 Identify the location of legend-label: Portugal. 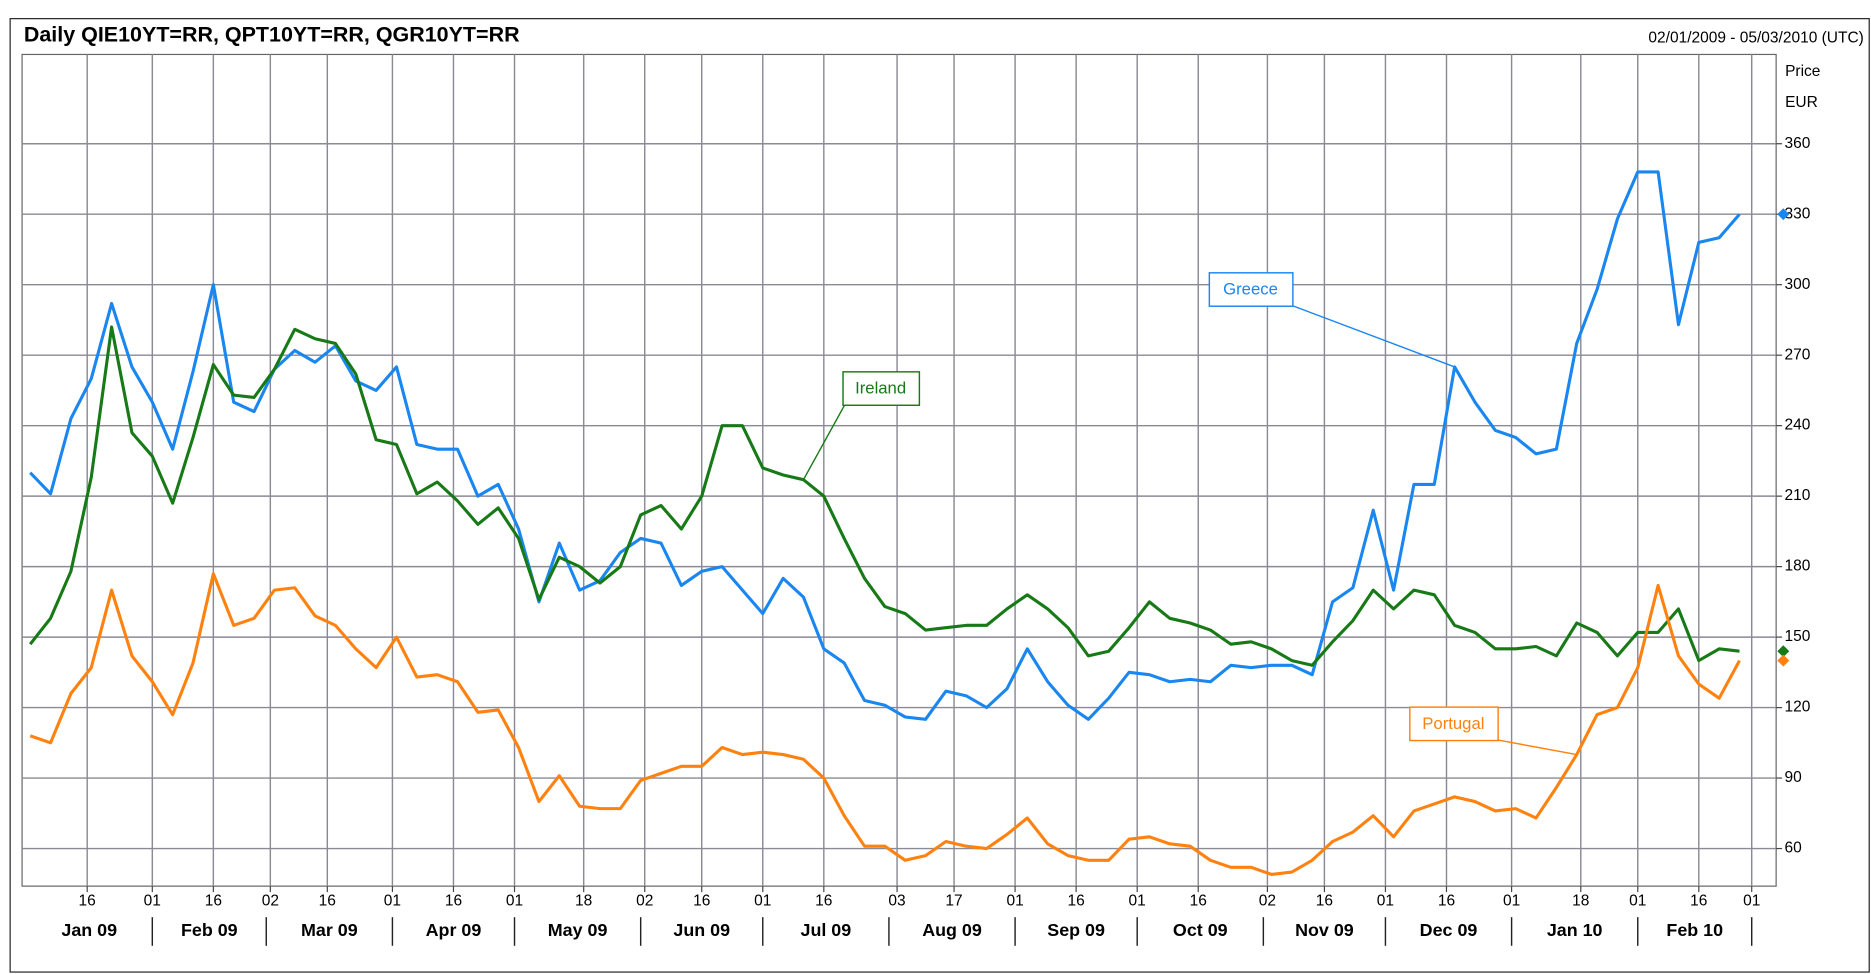
(1453, 723).